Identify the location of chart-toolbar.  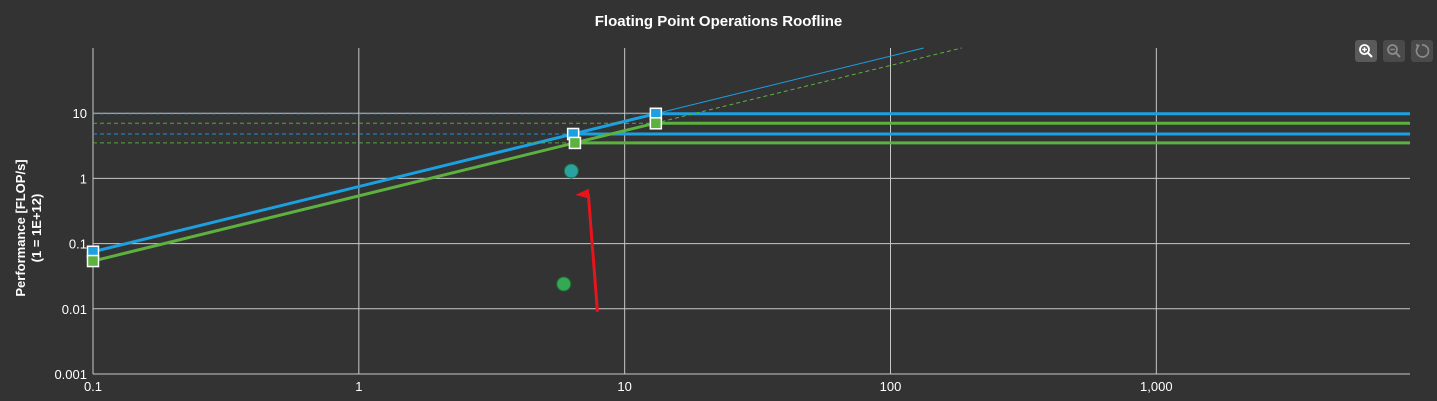
(1394, 51).